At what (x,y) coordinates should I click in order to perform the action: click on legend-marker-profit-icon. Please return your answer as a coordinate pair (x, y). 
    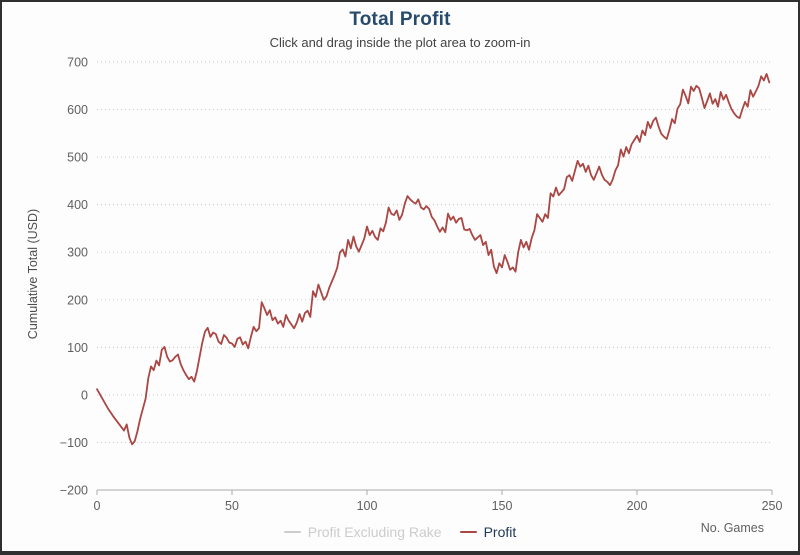
    Looking at the image, I should click on (468, 532).